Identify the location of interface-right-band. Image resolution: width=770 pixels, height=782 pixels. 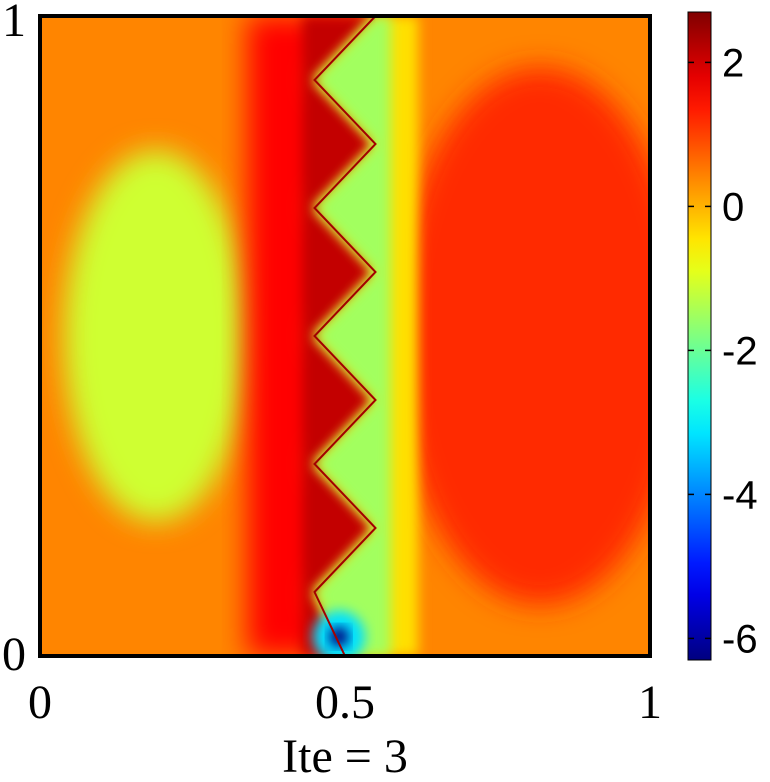
(352, 336).